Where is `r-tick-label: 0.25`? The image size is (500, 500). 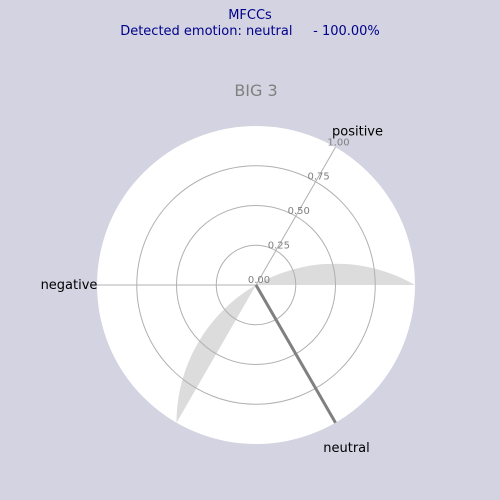
r-tick-label: 0.25 is located at coordinates (279, 246).